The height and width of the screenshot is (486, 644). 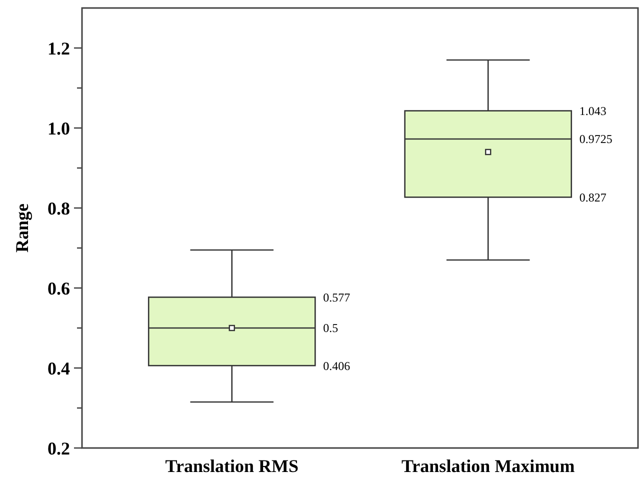 I want to click on y-axis-title: Range, so click(x=22, y=227).